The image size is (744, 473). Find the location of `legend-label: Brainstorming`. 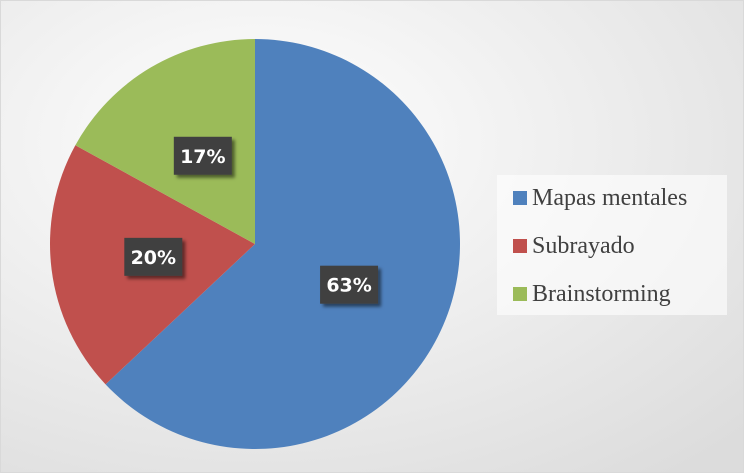

legend-label: Brainstorming is located at coordinates (601, 294).